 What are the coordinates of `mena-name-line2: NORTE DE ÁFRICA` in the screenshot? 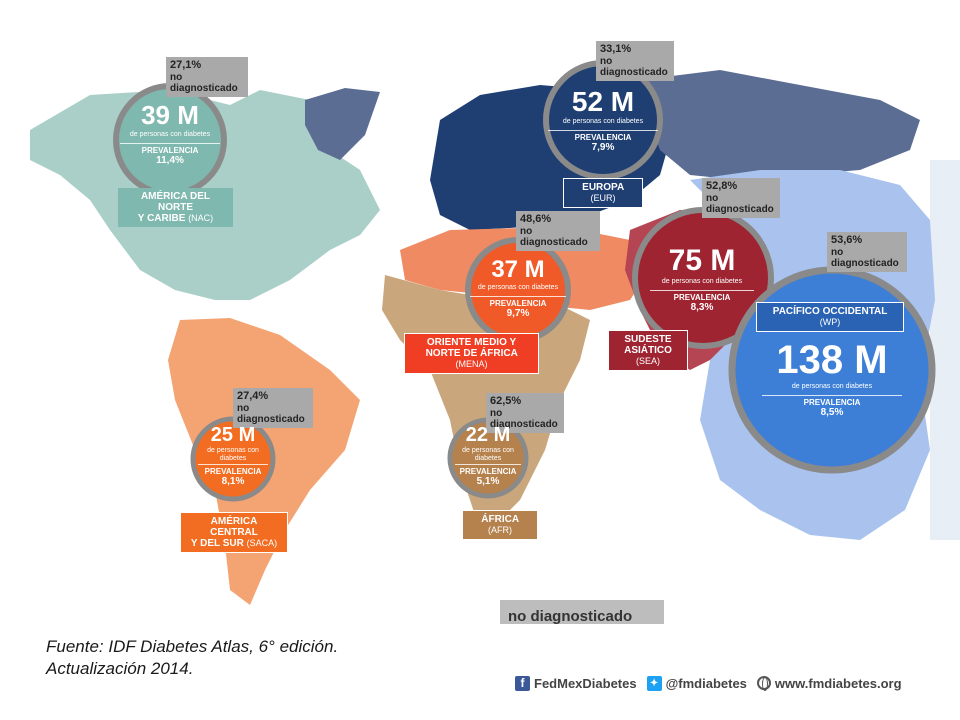 It's located at (471, 353).